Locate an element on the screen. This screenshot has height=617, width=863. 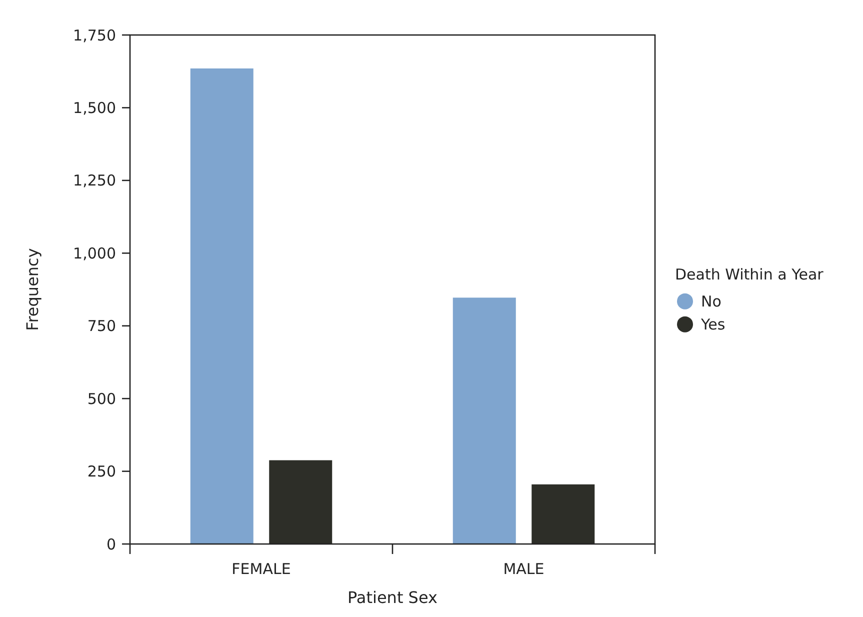
legend-label: No is located at coordinates (711, 301).